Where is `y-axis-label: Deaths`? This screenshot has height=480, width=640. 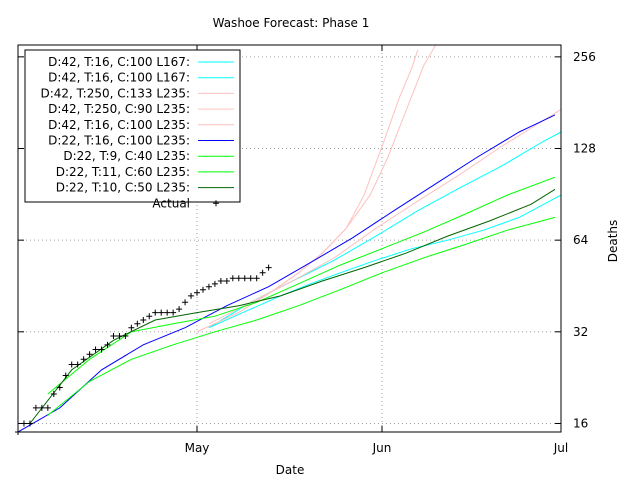
y-axis-label: Deaths is located at coordinates (613, 241).